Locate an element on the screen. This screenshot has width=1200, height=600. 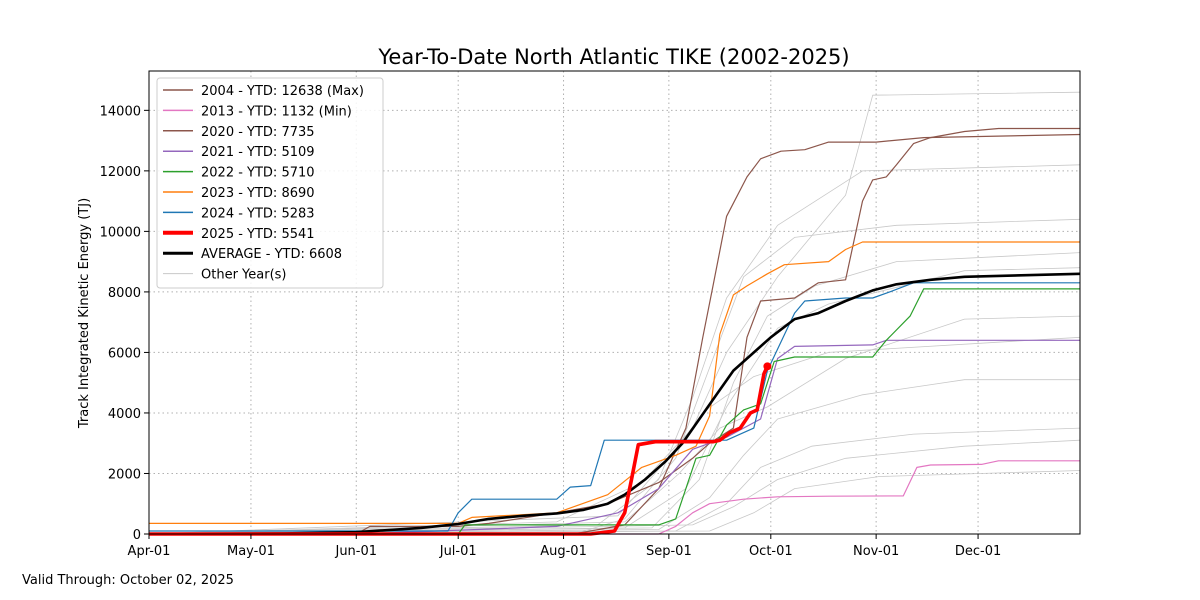
series-line-2025 is located at coordinates (459, 450).